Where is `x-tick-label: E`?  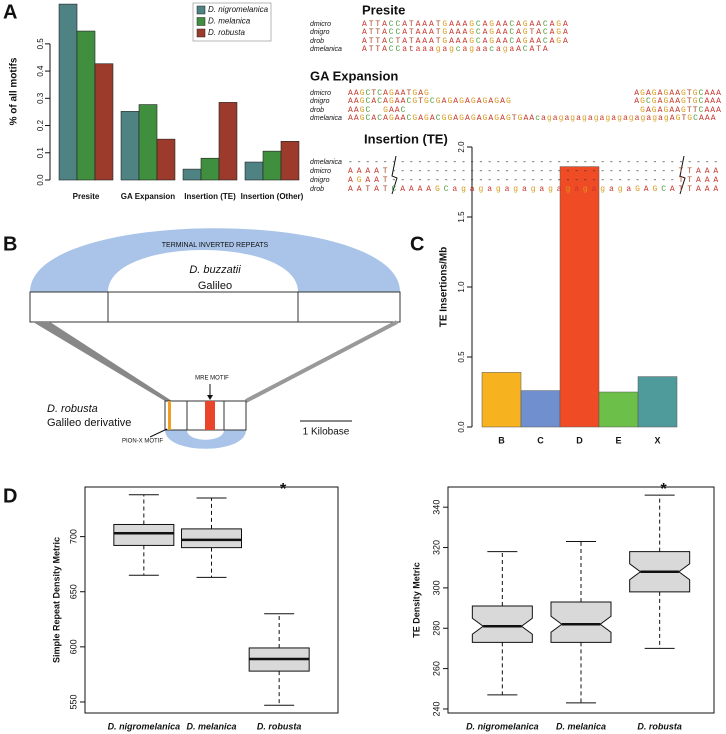
x-tick-label: E is located at coordinates (618, 440).